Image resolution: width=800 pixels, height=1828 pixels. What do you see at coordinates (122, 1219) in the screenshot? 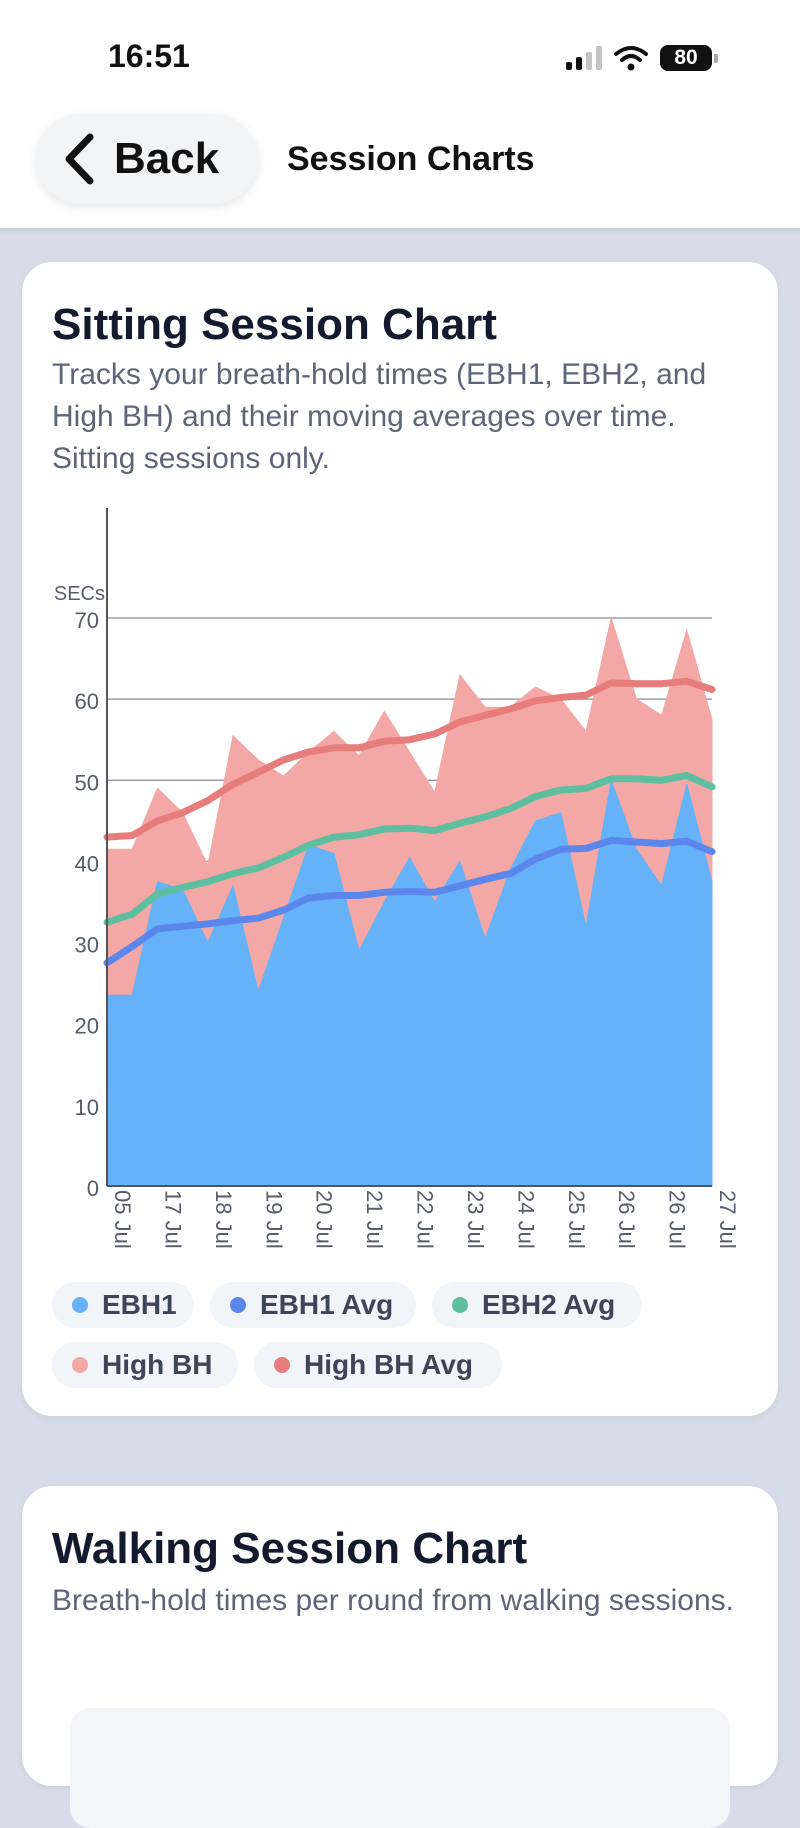
I see `x-tick-label: 05 Jul` at bounding box center [122, 1219].